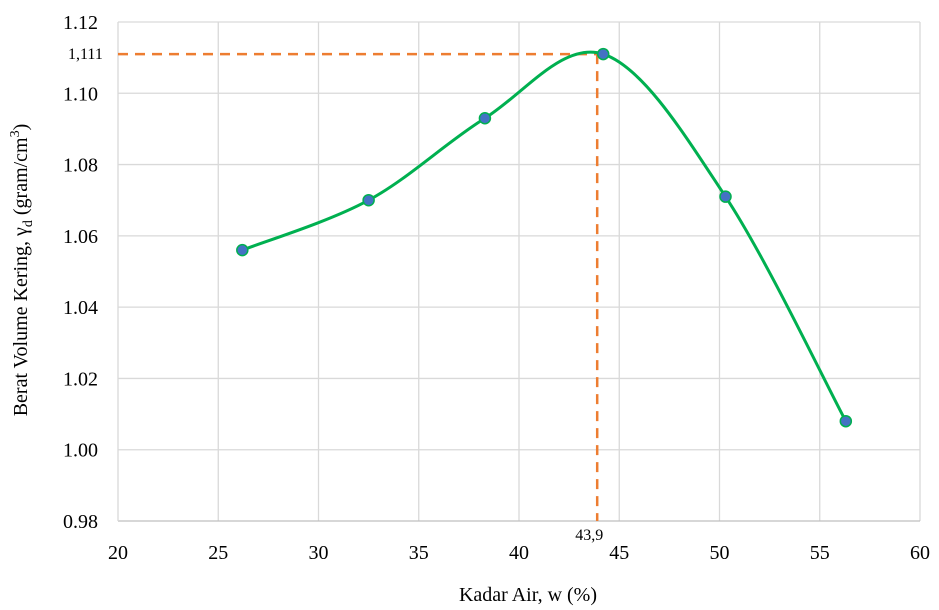 The height and width of the screenshot is (610, 939). What do you see at coordinates (80, 451) in the screenshot?
I see `y-tick-label: 1.00` at bounding box center [80, 451].